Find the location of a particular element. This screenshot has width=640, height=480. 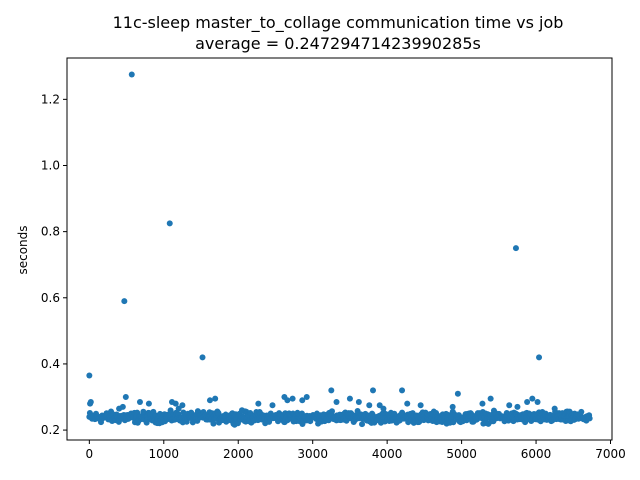

x-tick-label: 4000 is located at coordinates (387, 454).